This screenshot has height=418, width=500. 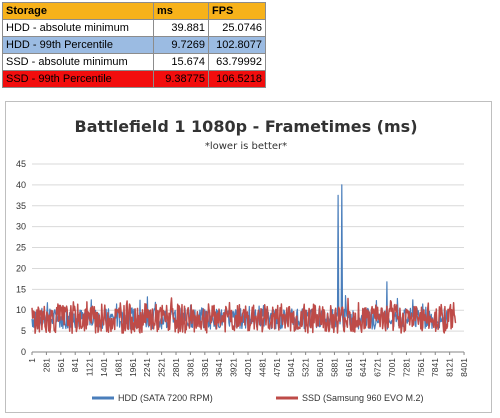 I want to click on row-fps: 63.79992, so click(x=237, y=62).